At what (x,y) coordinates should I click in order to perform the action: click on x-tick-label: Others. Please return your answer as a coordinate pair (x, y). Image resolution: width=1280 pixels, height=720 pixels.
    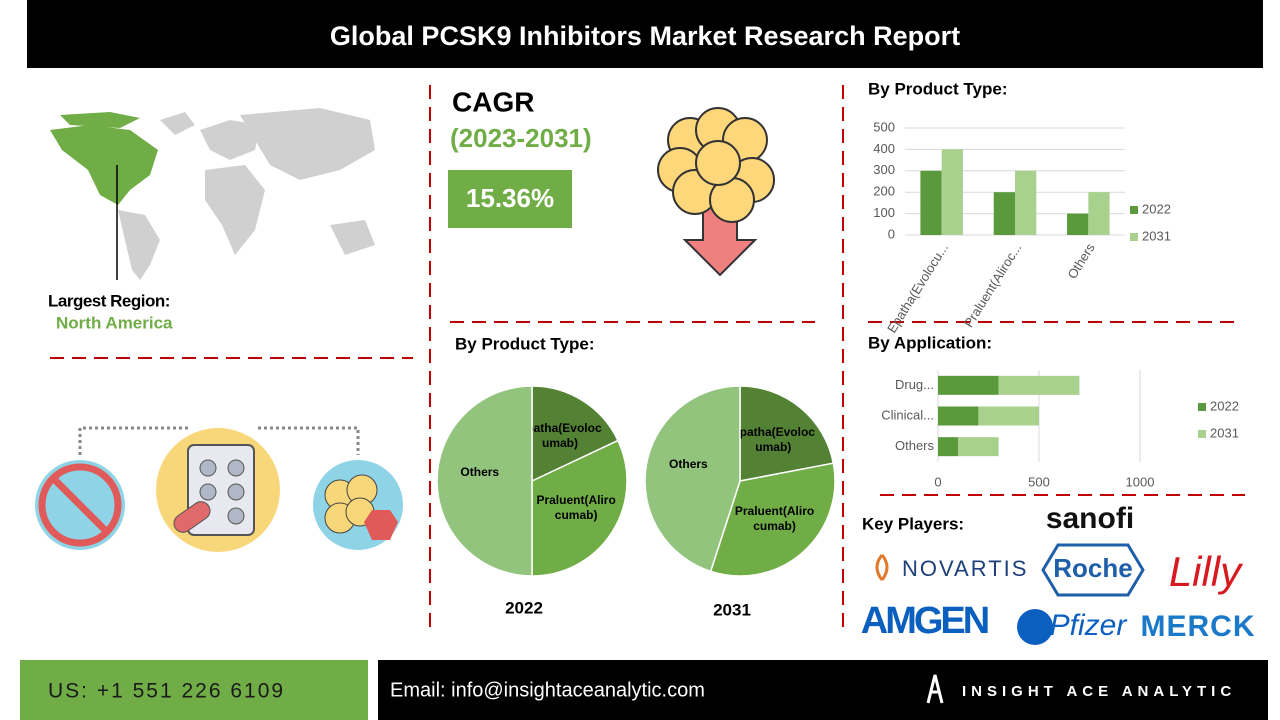
    Looking at the image, I should click on (1081, 260).